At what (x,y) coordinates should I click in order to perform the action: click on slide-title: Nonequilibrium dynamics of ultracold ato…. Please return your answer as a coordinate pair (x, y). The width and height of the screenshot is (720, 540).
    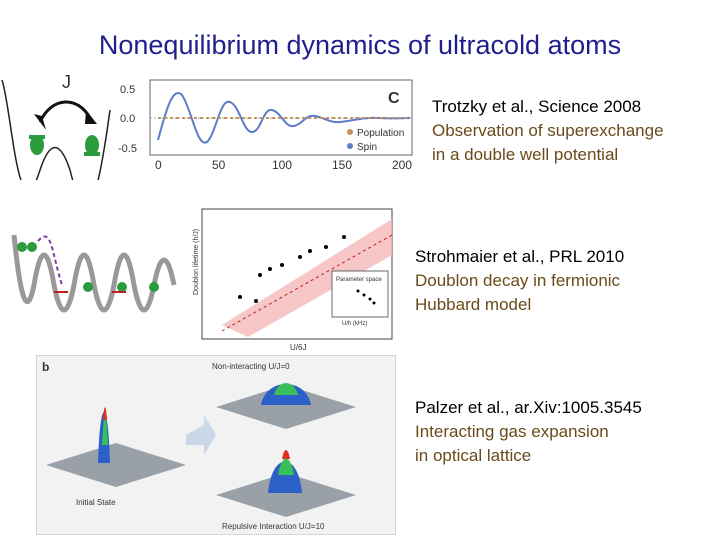
    Looking at the image, I should click on (360, 45).